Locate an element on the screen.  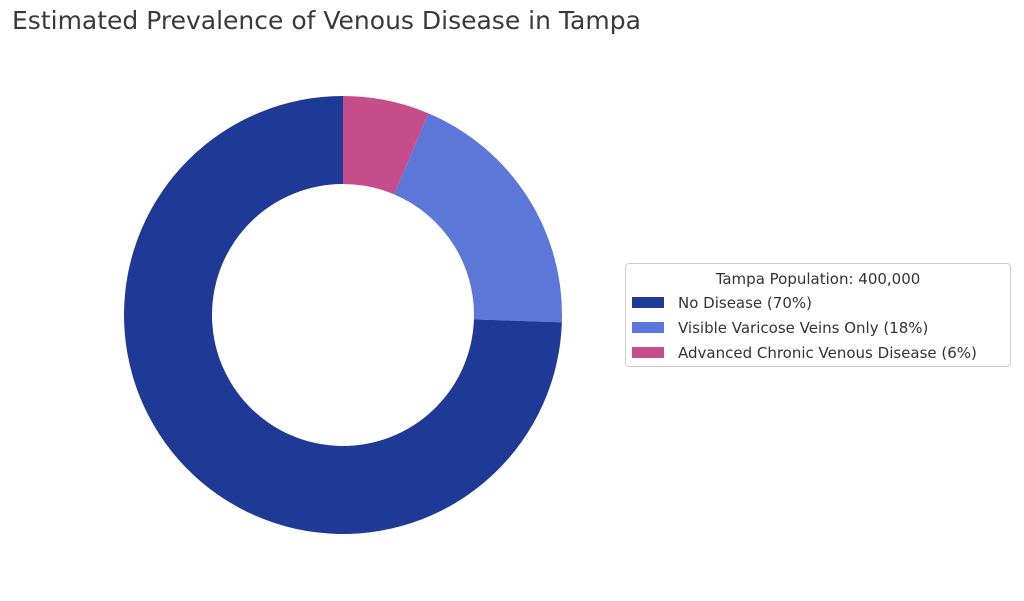
legend-swatch-advanced-cvd is located at coordinates (648, 352).